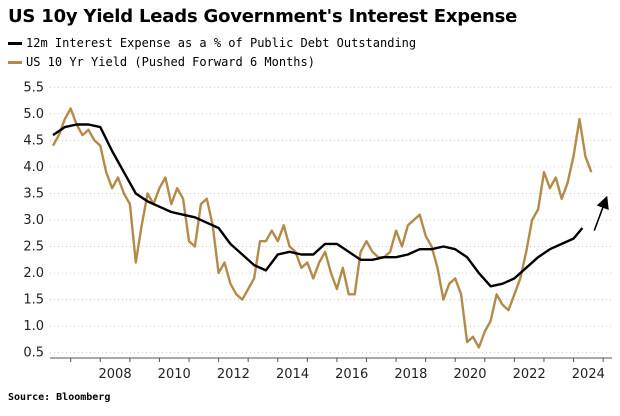  Describe the element at coordinates (33, 140) in the screenshot. I see `y-tick-label: 4.5` at that location.